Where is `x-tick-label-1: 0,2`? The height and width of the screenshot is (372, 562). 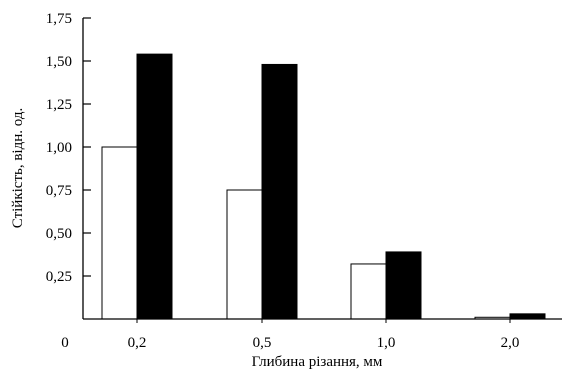 x-tick-label-1: 0,2 is located at coordinates (137, 343).